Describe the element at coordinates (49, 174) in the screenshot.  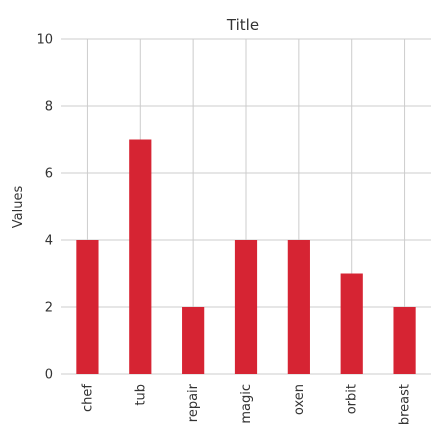
I see `y-tick-label: 6` at that location.